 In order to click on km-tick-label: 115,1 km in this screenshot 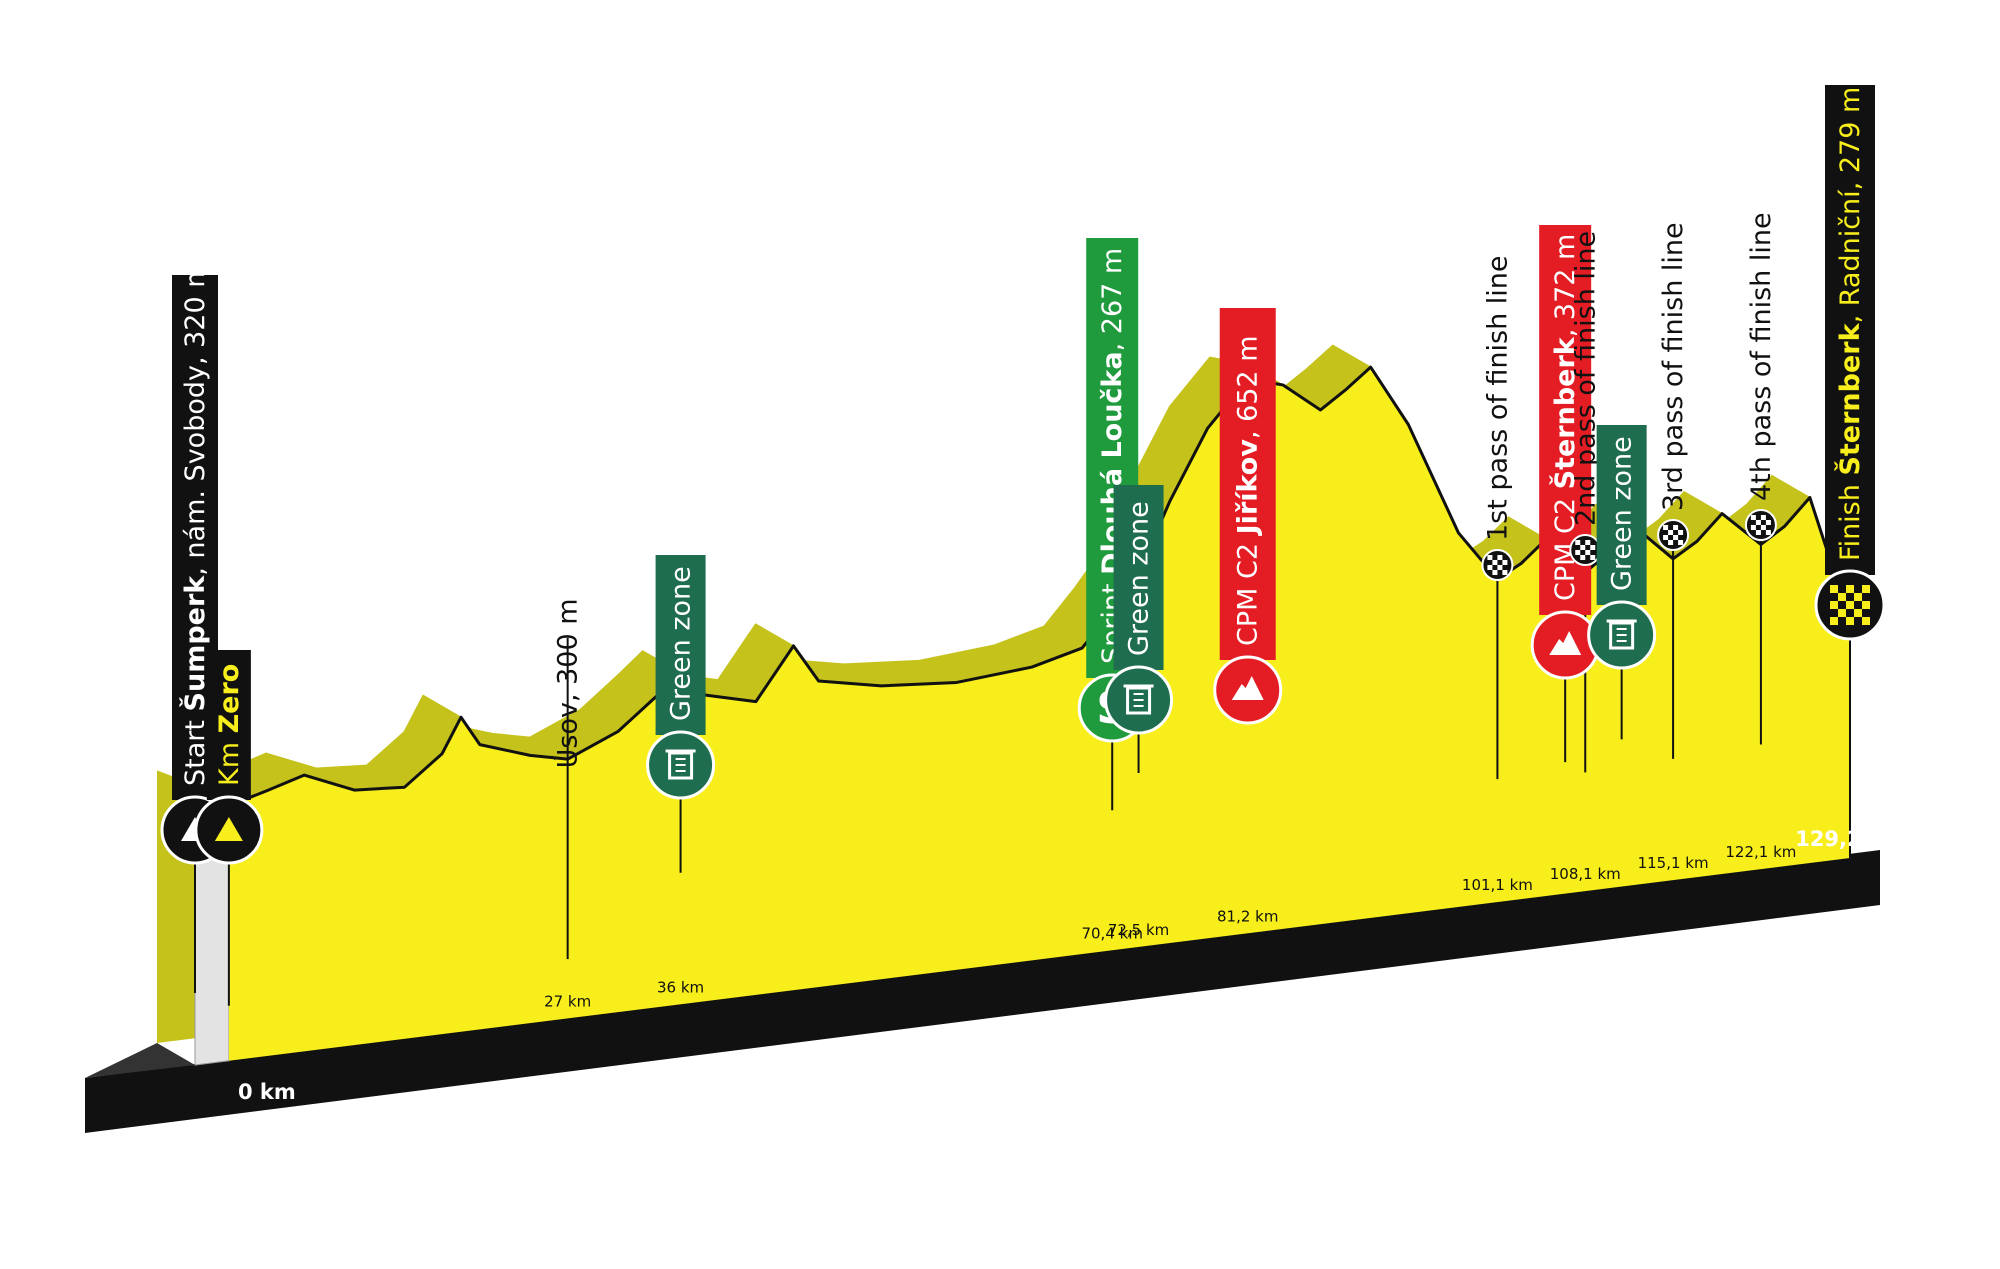, I will do `click(1673, 863)`.